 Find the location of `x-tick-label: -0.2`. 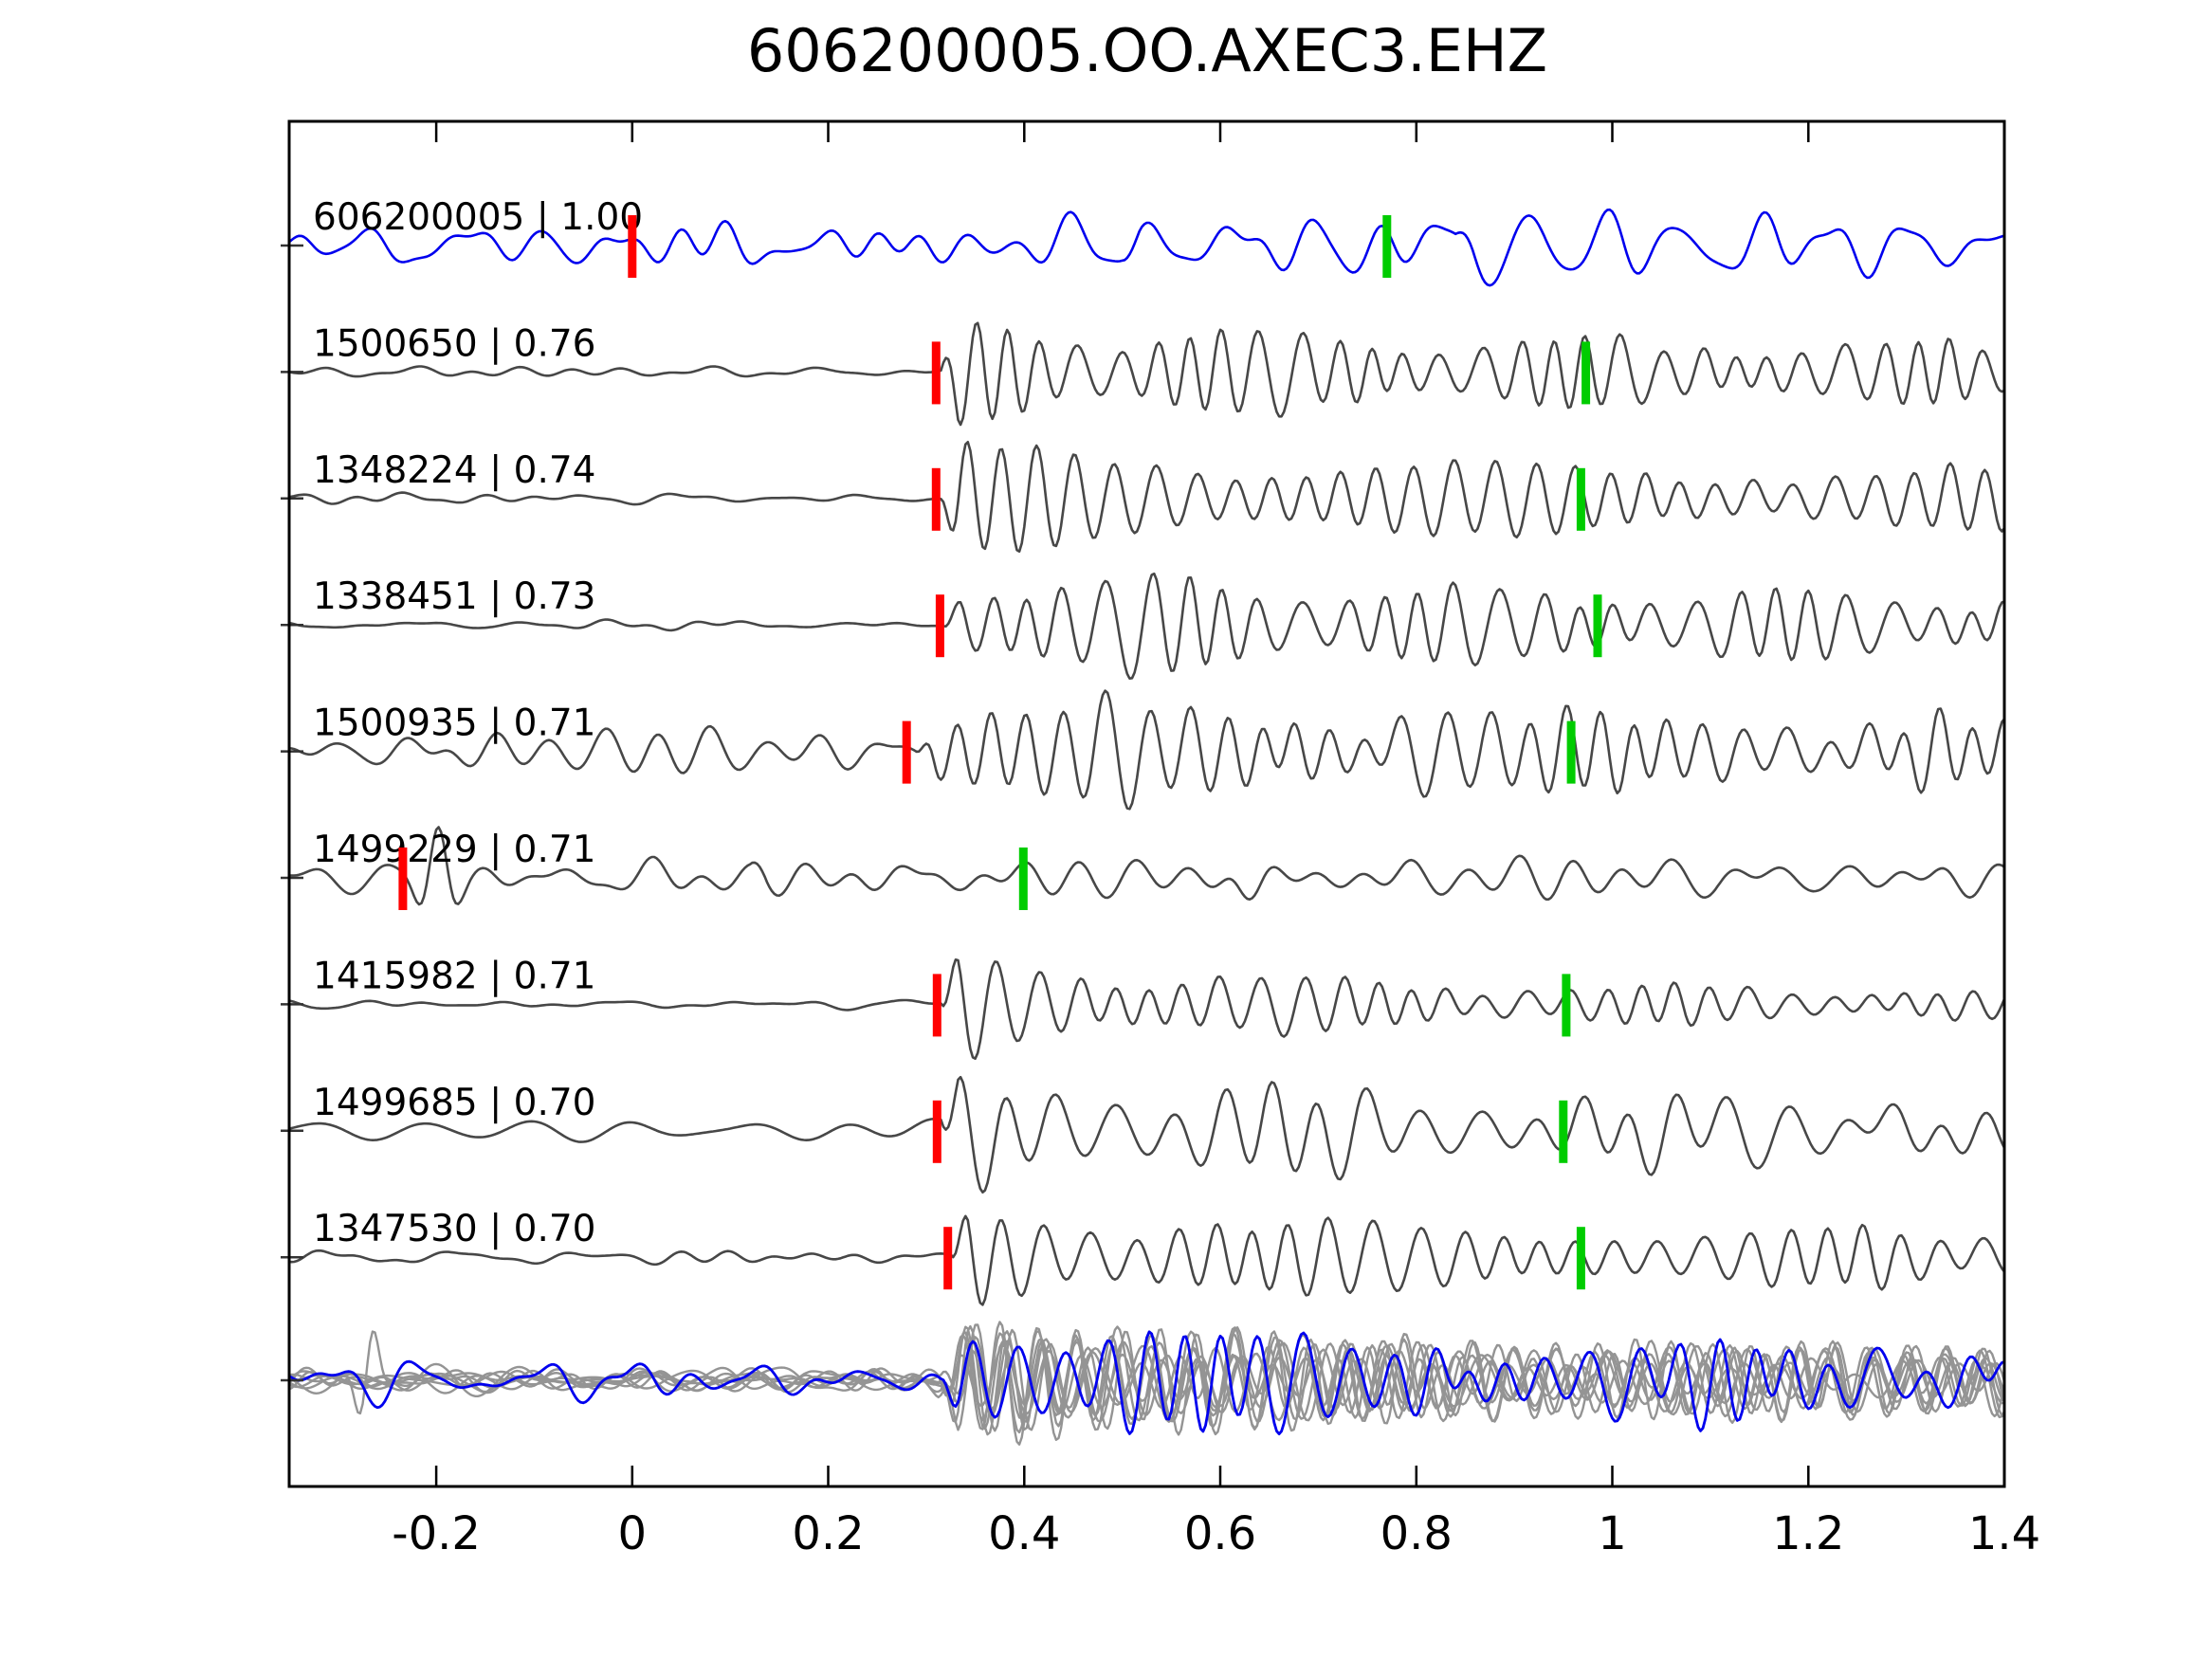

x-tick-label: -0.2 is located at coordinates (436, 1533).